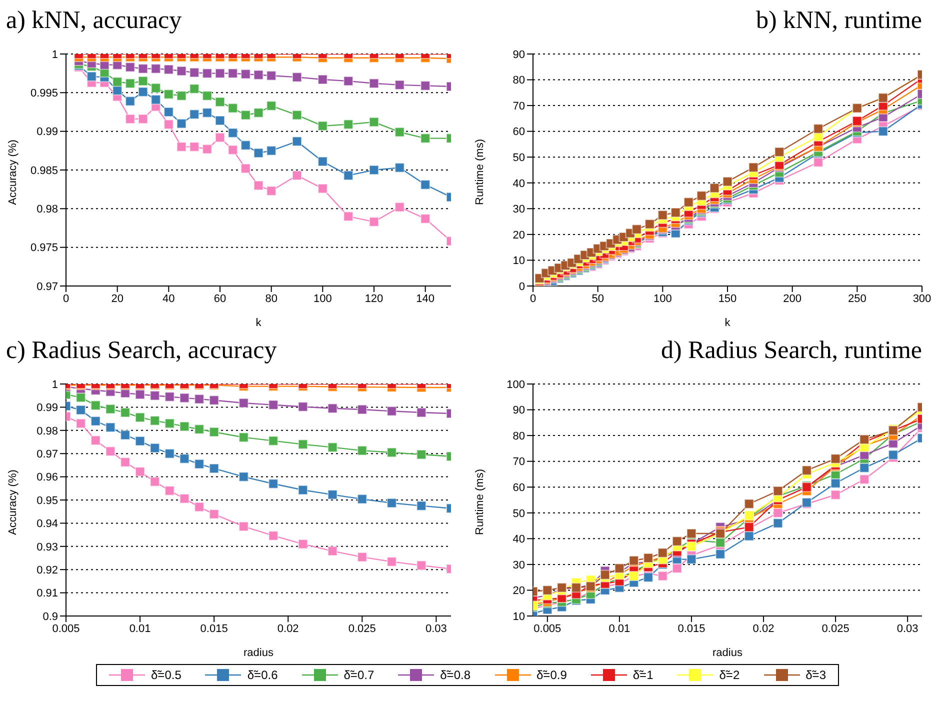 Image resolution: width=935 pixels, height=704 pixels. What do you see at coordinates (839, 21) in the screenshot?
I see `chart-title: b) kNN, runtime` at bounding box center [839, 21].